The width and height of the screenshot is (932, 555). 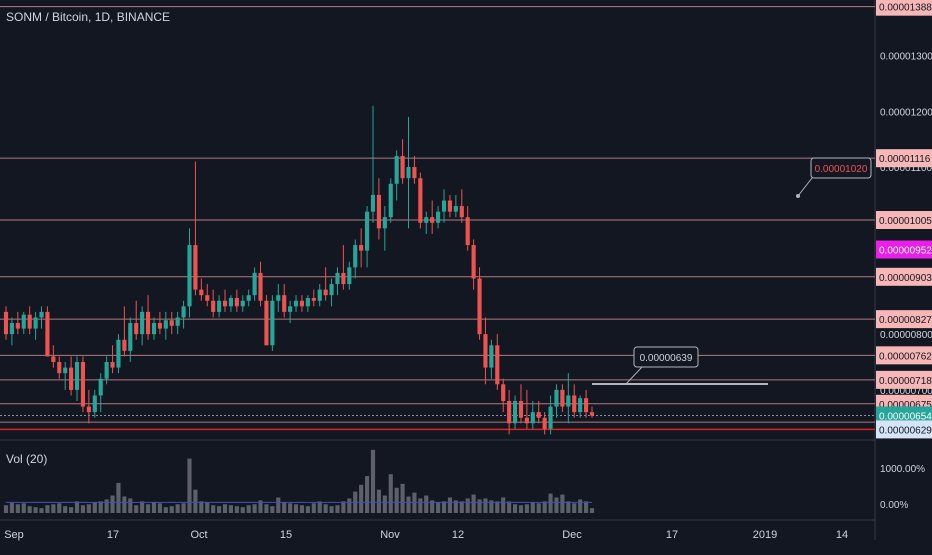 I want to click on volume-axis-label: 0.00%, so click(x=894, y=505).